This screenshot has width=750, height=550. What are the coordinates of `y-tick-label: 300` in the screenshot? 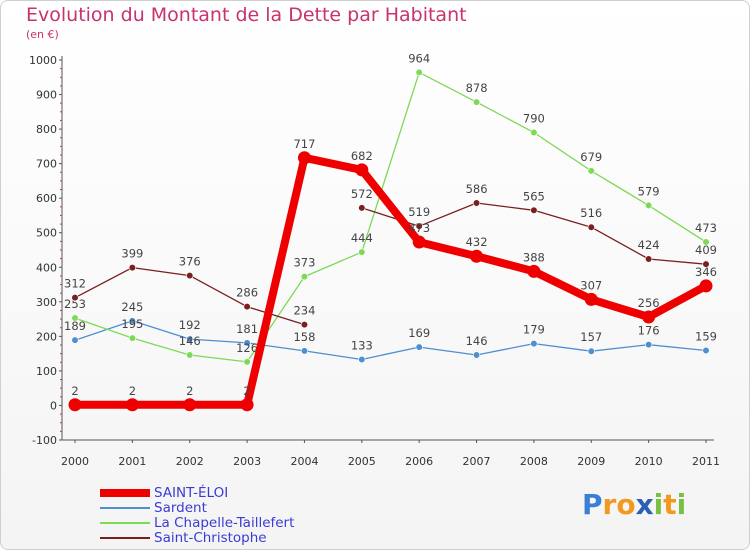 It's located at (46, 302).